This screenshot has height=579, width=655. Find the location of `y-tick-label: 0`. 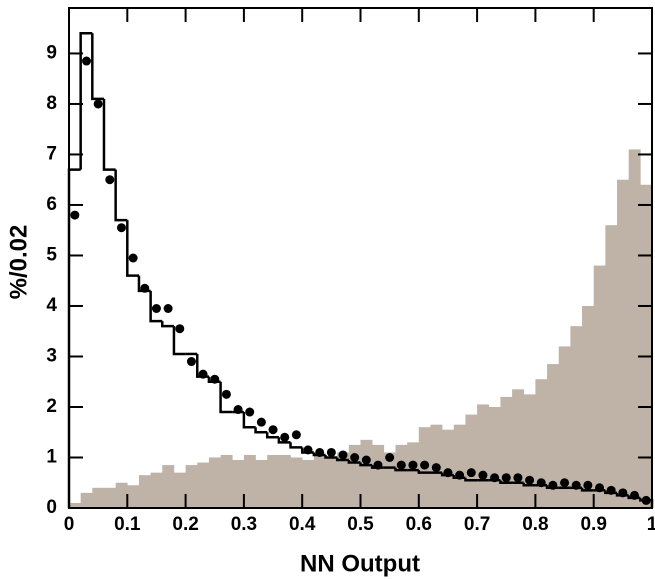

y-tick-label: 0 is located at coordinates (51, 507).